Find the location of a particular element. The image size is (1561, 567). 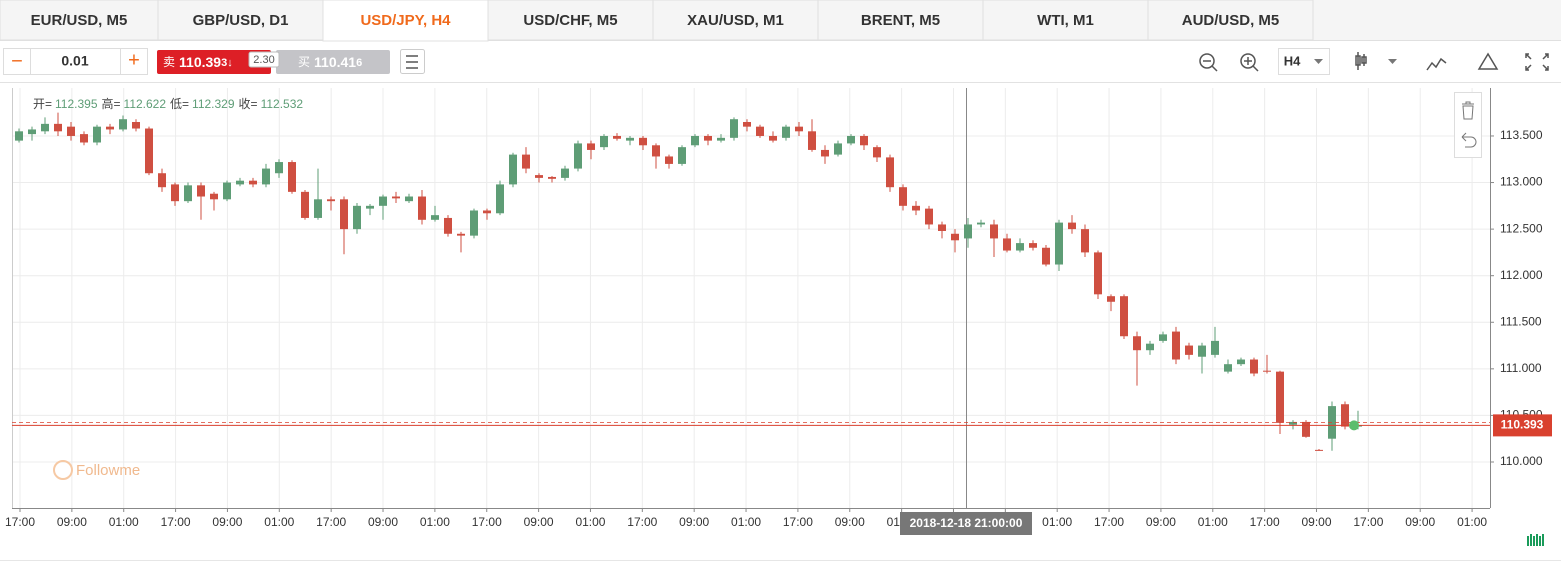

current-dot is located at coordinates (1354, 425).